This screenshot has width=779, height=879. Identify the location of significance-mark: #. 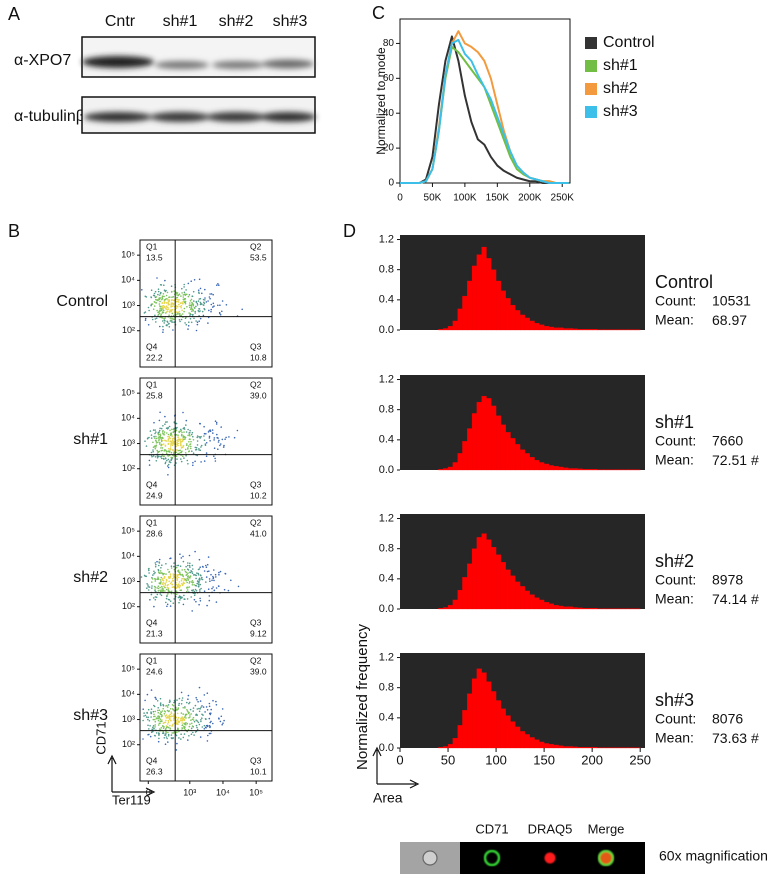
(755, 738).